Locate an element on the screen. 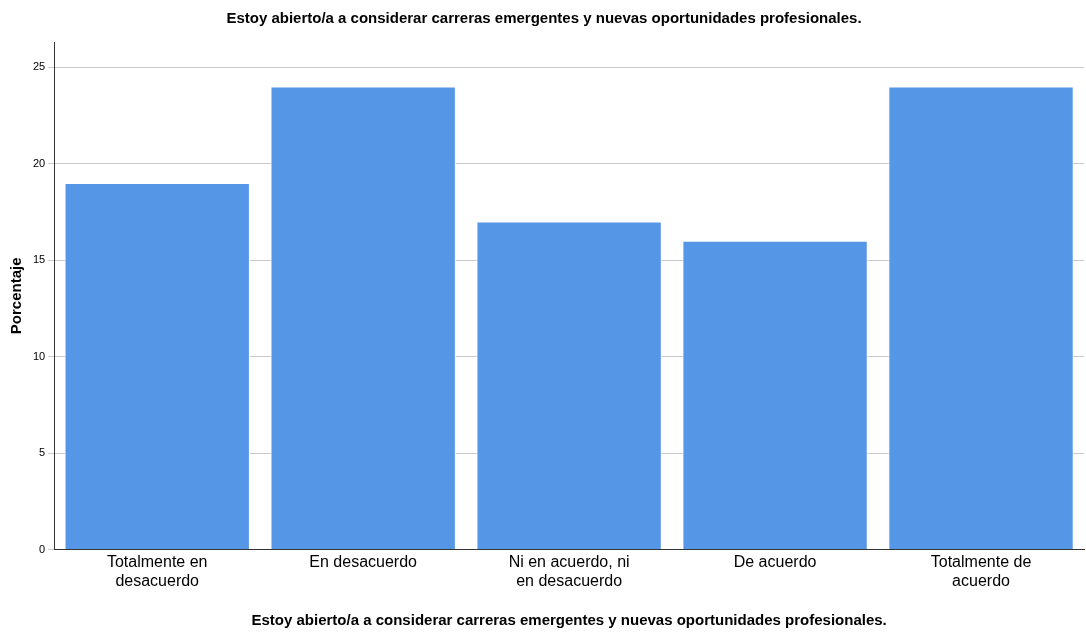  y-tick-label: 5 is located at coordinates (42, 452).